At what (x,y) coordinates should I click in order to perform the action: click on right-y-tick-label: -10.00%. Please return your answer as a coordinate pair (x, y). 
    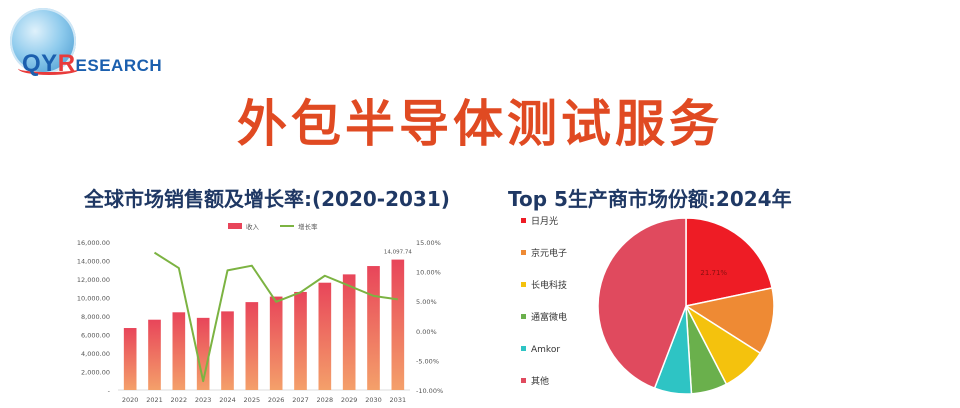
    Looking at the image, I should click on (429, 391).